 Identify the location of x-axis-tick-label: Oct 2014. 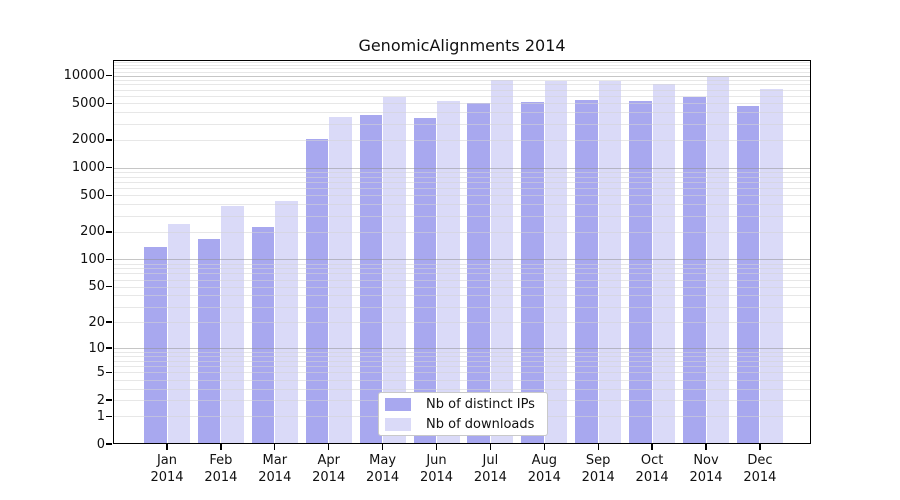
(652, 469).